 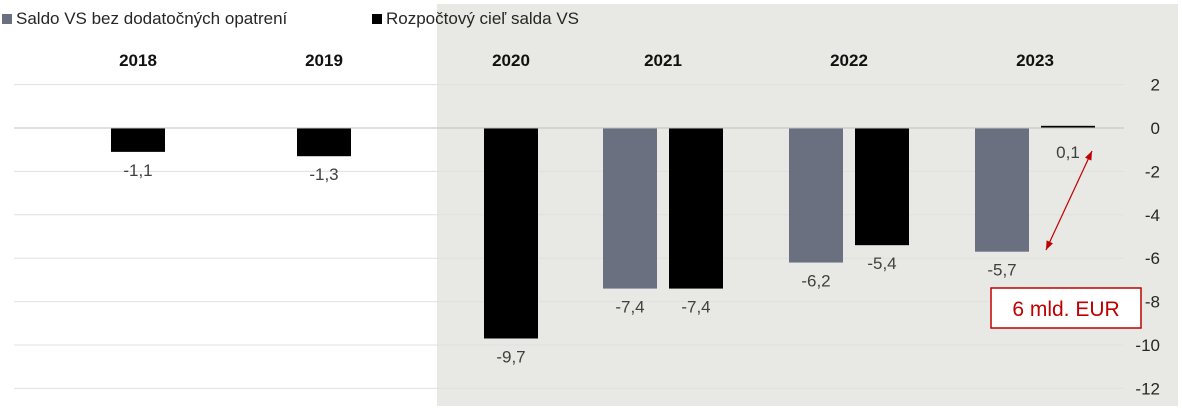 What do you see at coordinates (511, 60) in the screenshot?
I see `year-label-2020: 2020` at bounding box center [511, 60].